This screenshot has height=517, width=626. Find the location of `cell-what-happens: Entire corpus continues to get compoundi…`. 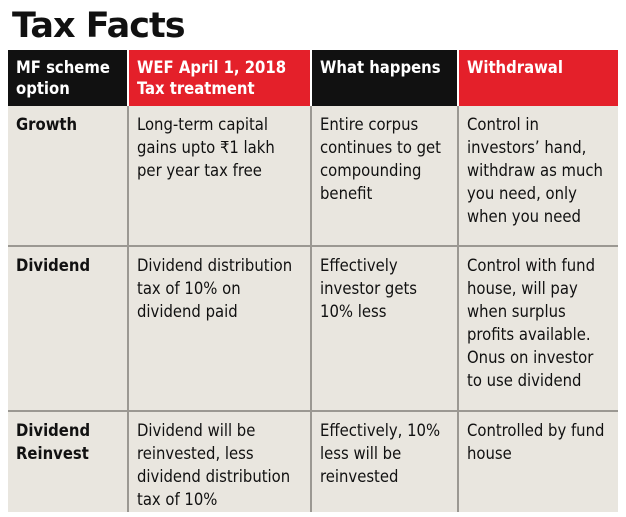

cell-what-happens: Entire corpus continues to get compoundi… is located at coordinates (385, 176).